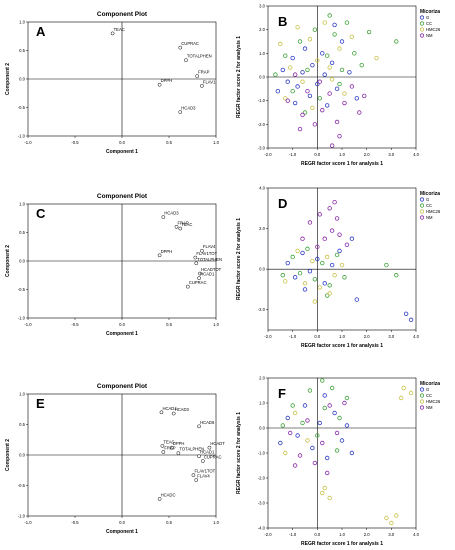 This screenshot has height=550, width=455. Describe the element at coordinates (122, 196) in the screenshot. I see `chart-title: Component Plot` at that location.